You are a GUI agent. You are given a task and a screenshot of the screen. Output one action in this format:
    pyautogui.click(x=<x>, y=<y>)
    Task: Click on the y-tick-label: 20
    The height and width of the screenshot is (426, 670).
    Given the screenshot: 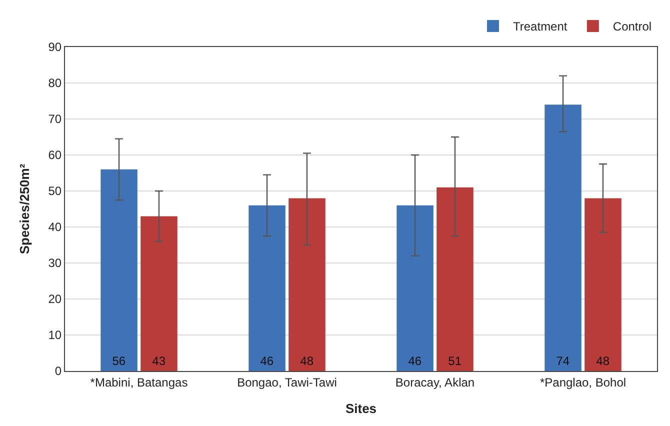 What is the action you would take?
    pyautogui.click(x=55, y=299)
    